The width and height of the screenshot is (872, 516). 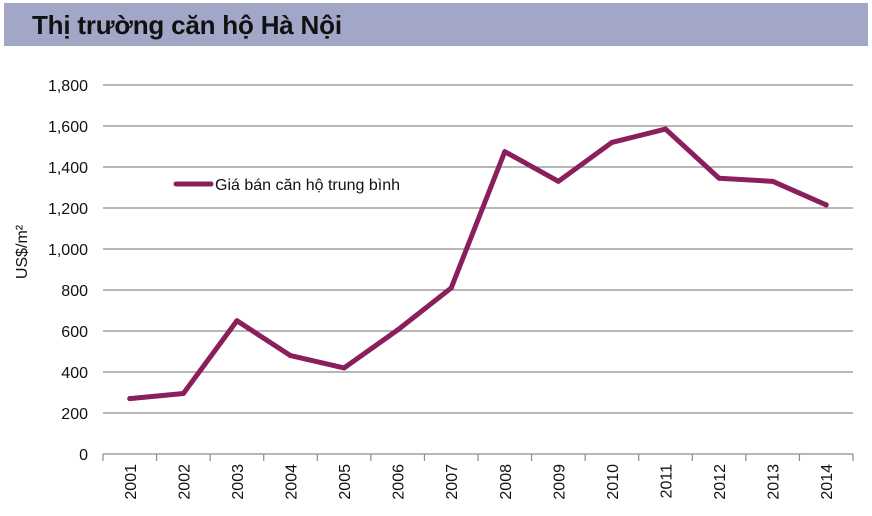 What do you see at coordinates (774, 482) in the screenshot?
I see `x-tick-label: 2013` at bounding box center [774, 482].